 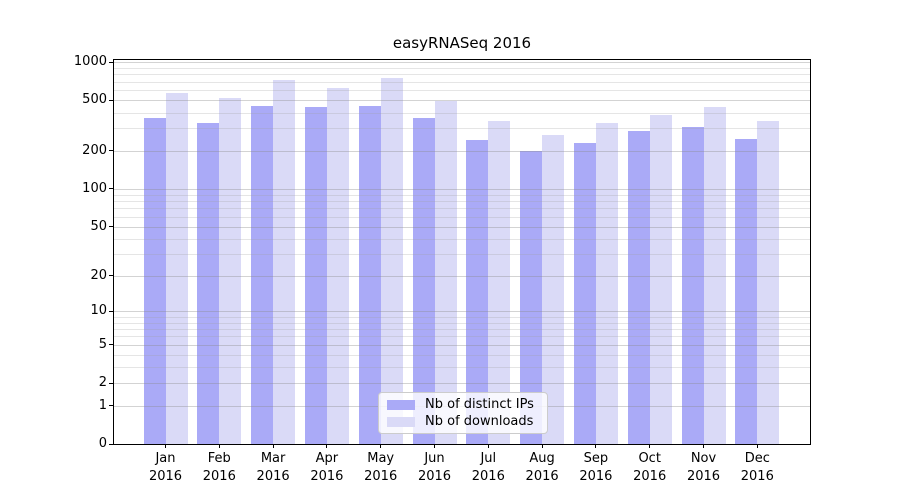 I want to click on y-tick-label: 50, so click(x=98, y=226).